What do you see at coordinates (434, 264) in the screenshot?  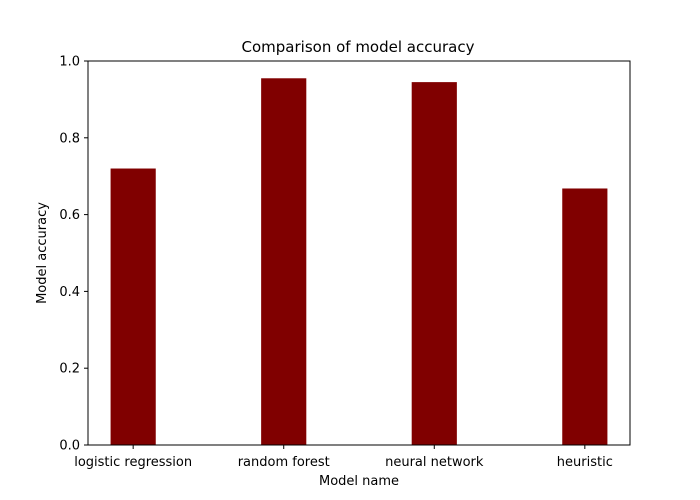 I see `bar-neural-network` at bounding box center [434, 264].